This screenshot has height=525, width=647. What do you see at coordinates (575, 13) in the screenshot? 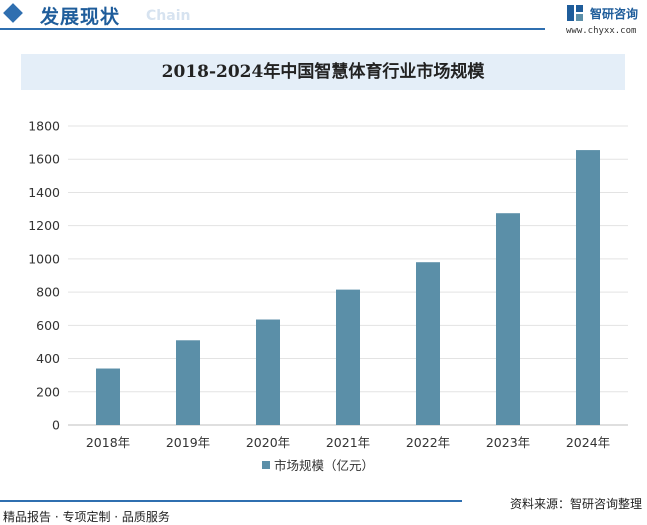
I see `logo-mark-icon` at bounding box center [575, 13].